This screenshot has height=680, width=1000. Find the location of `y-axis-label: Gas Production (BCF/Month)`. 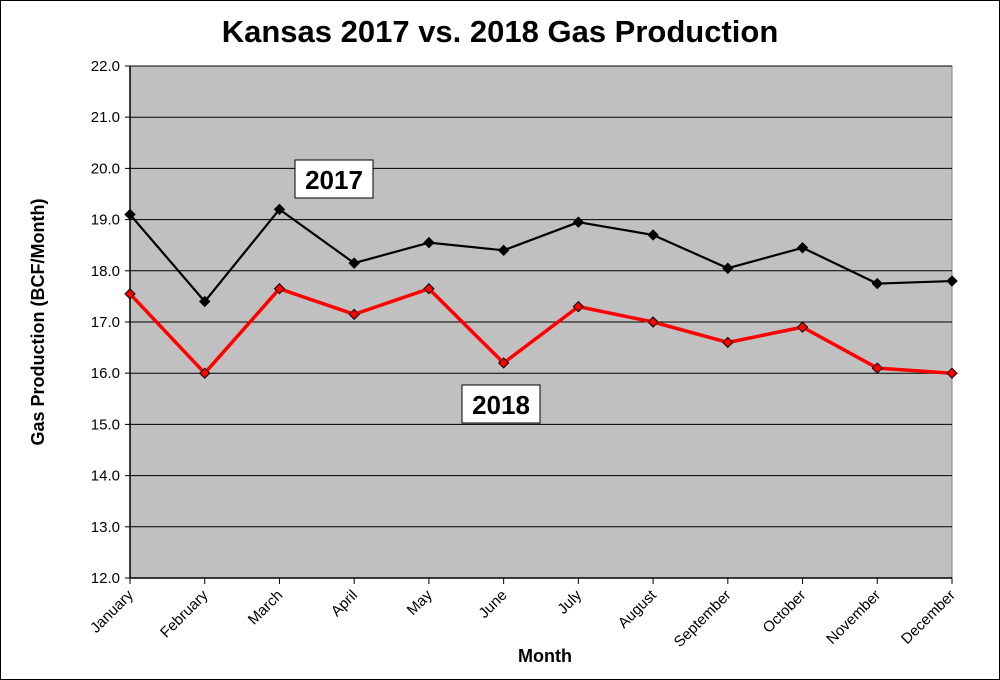

y-axis-label: Gas Production (BCF/Month) is located at coordinates (38, 322).